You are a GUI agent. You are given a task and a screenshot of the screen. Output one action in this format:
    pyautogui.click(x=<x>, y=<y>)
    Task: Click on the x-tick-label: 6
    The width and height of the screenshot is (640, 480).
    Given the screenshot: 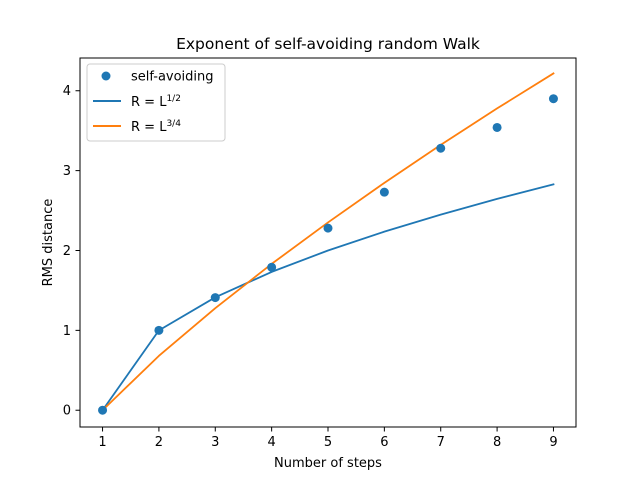 What is the action you would take?
    pyautogui.click(x=384, y=442)
    